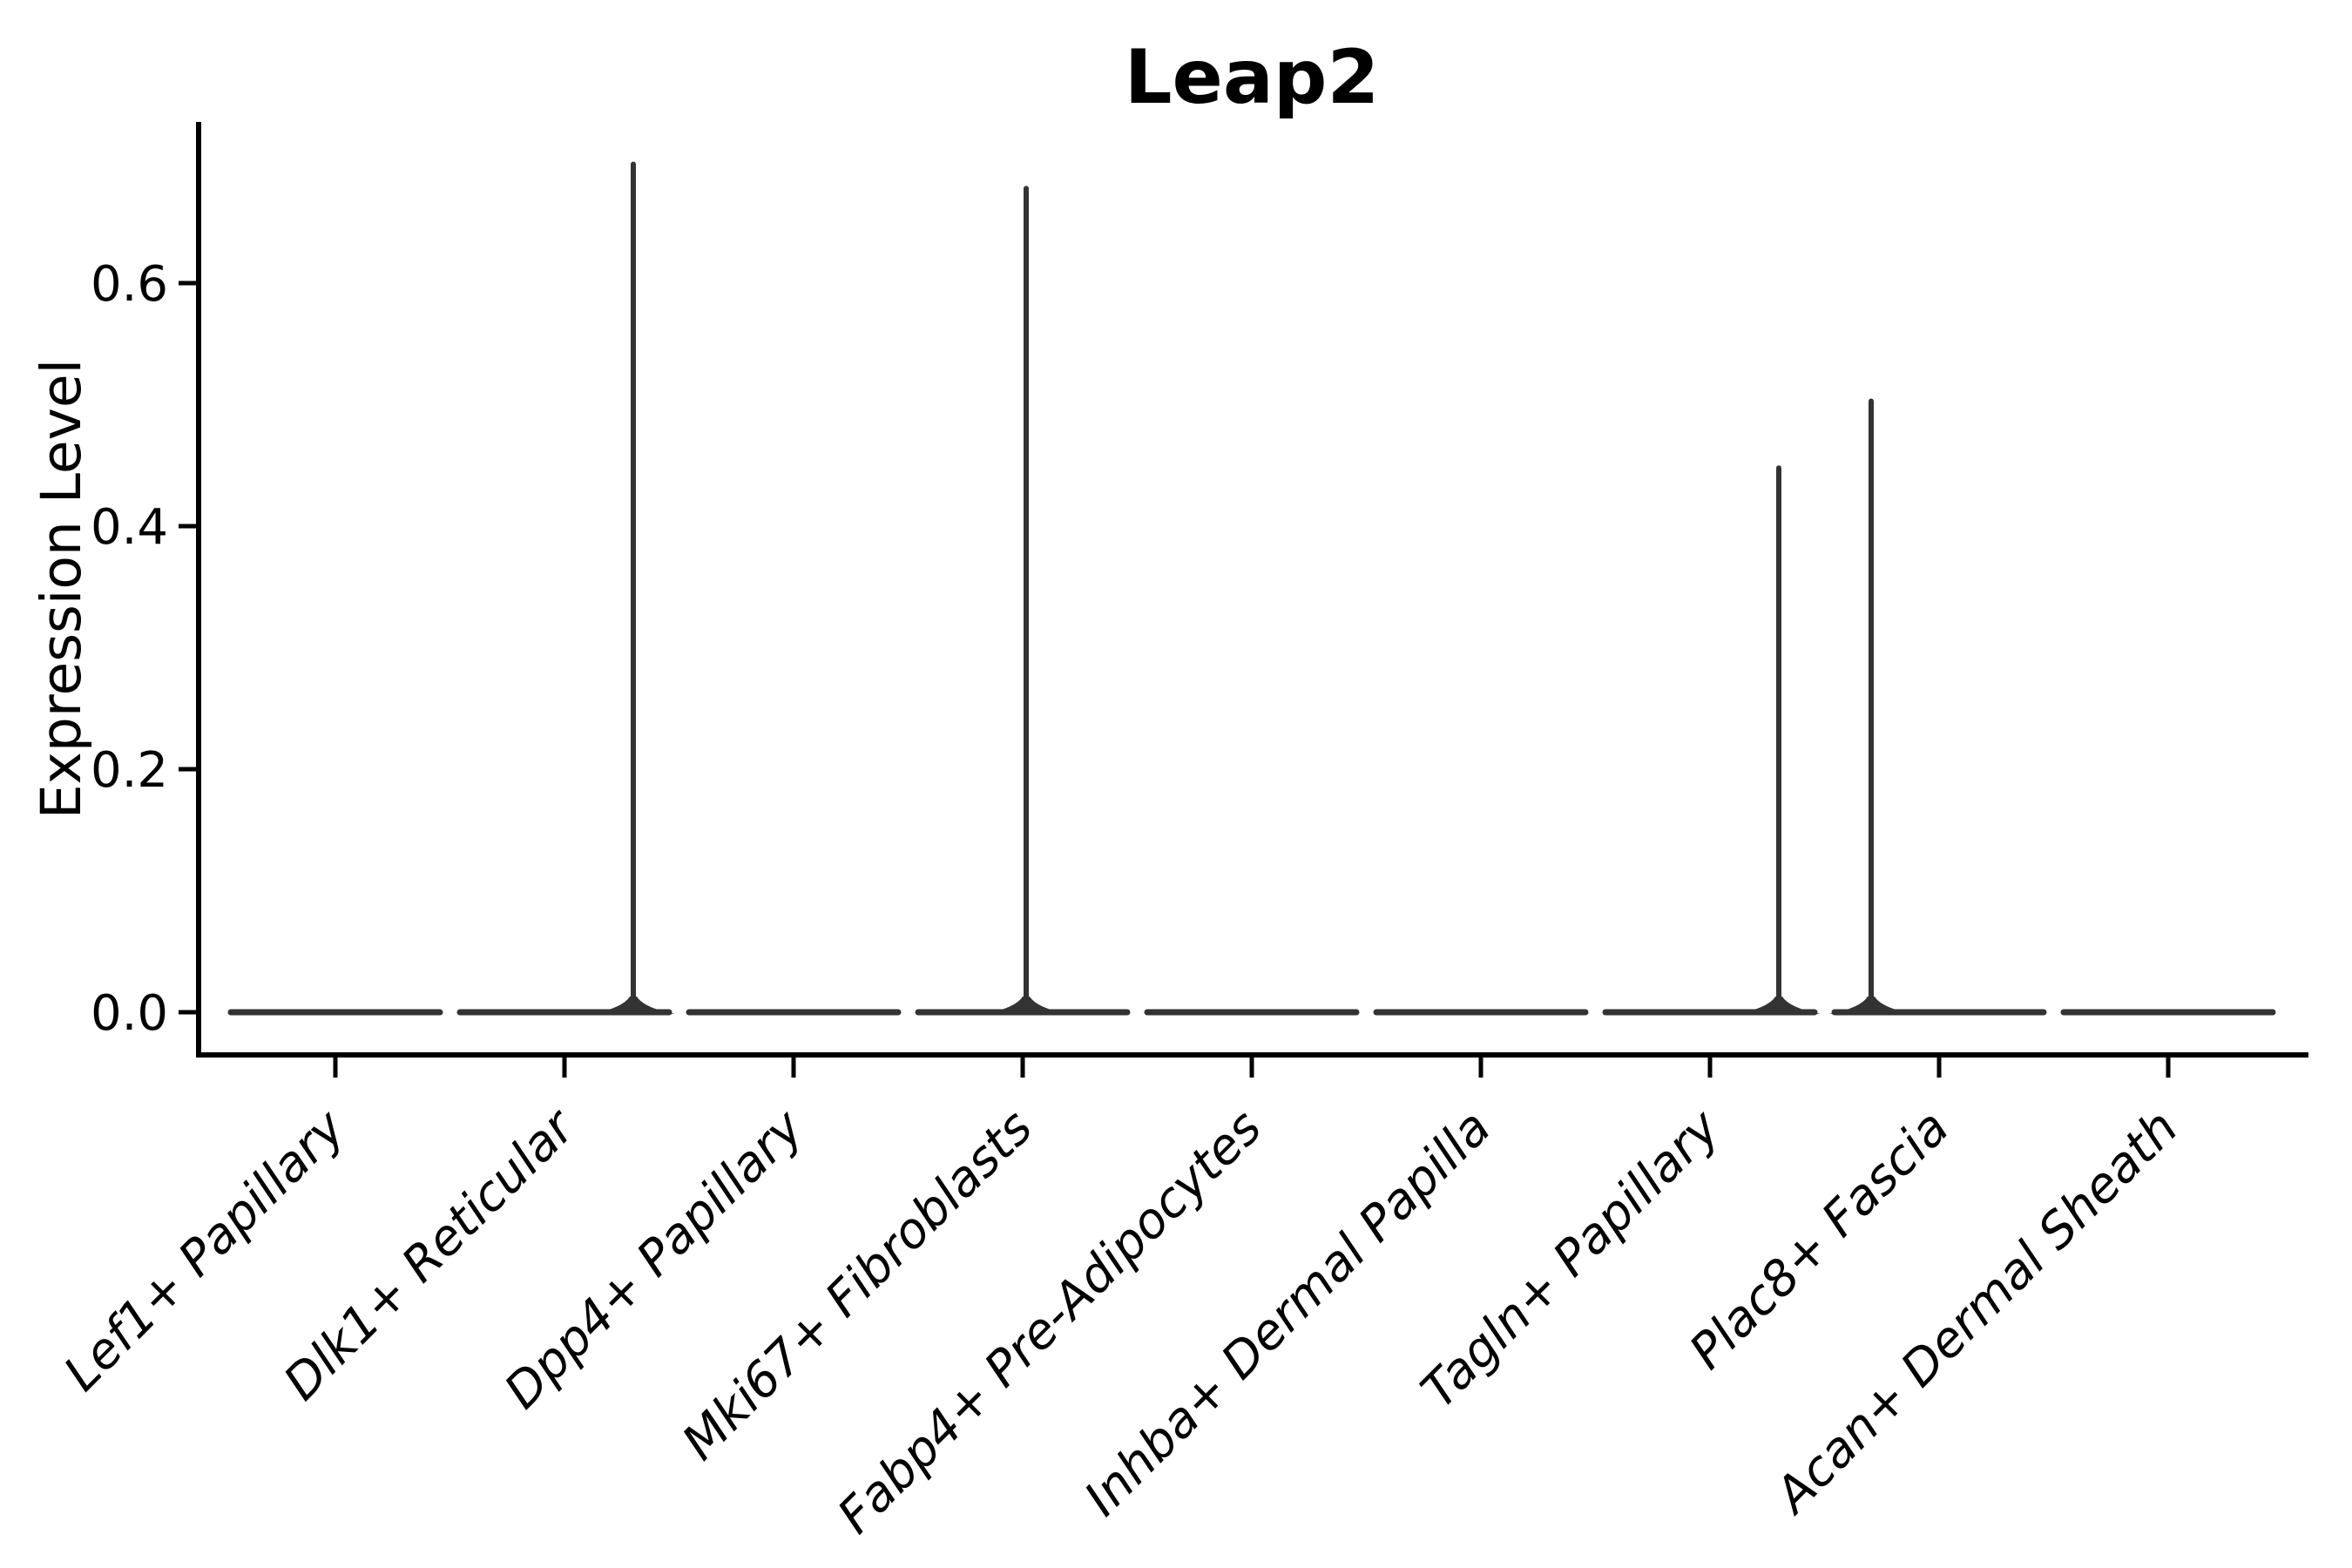 The width and height of the screenshot is (2352, 1568). I want to click on violin-plac8-fascia, so click(1938, 707).